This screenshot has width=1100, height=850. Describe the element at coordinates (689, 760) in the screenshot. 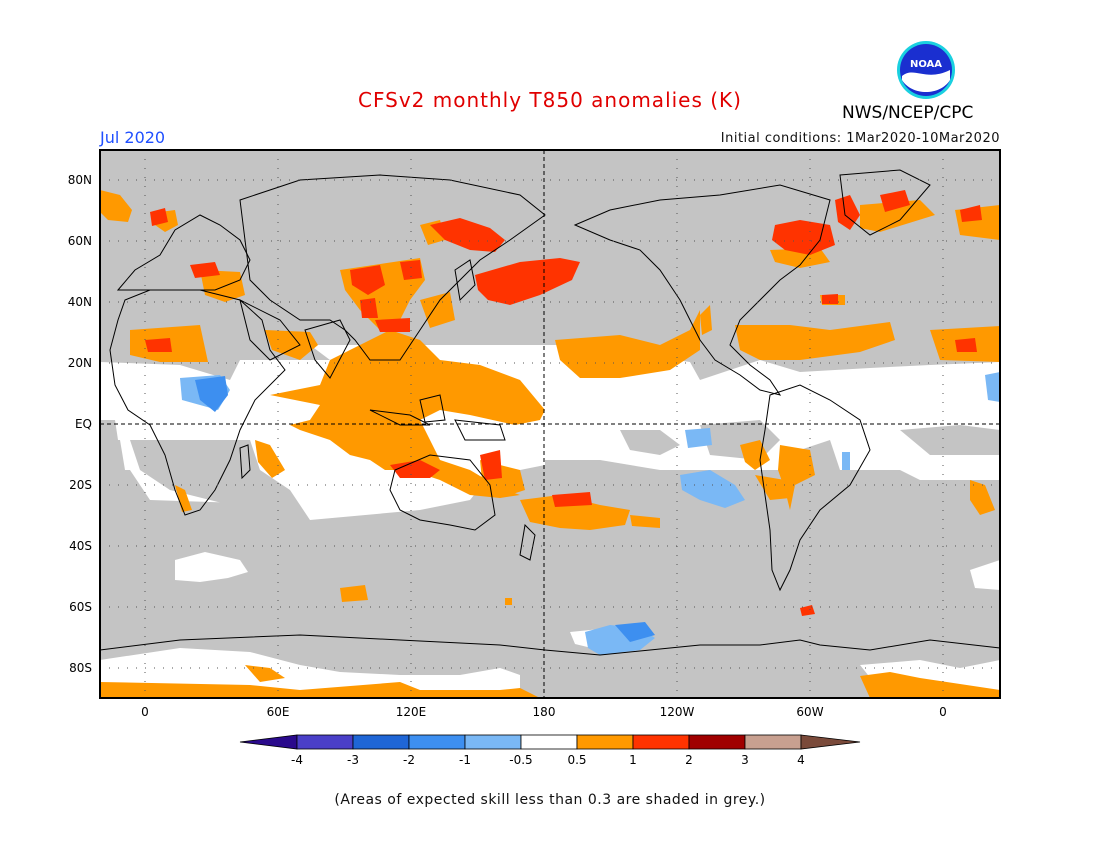

I see `colorbar-label: 2` at that location.